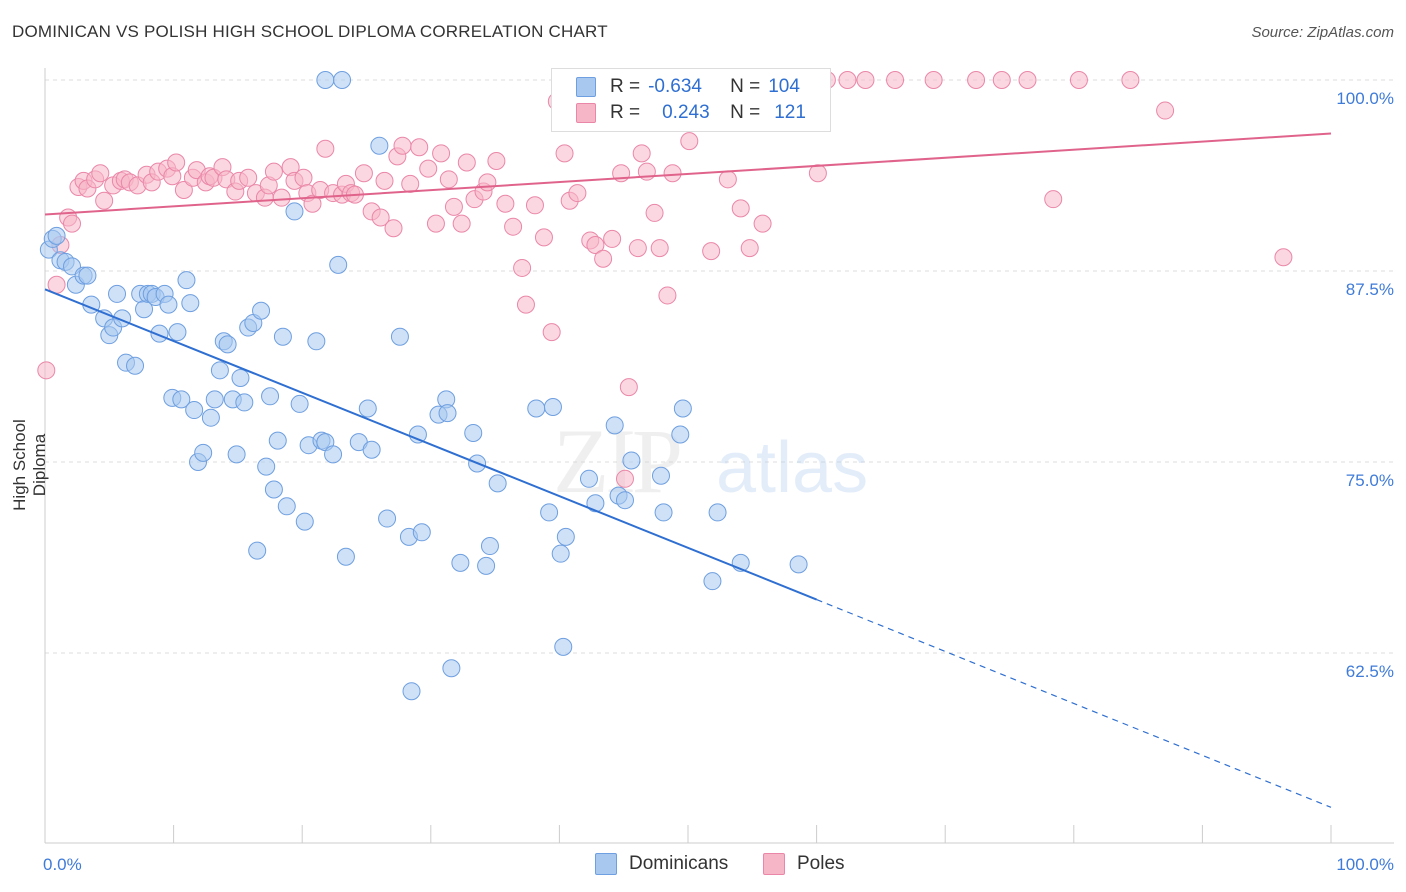 The image size is (1406, 892). I want to click on legend-item-dominicans: Dominicans, so click(661, 864).